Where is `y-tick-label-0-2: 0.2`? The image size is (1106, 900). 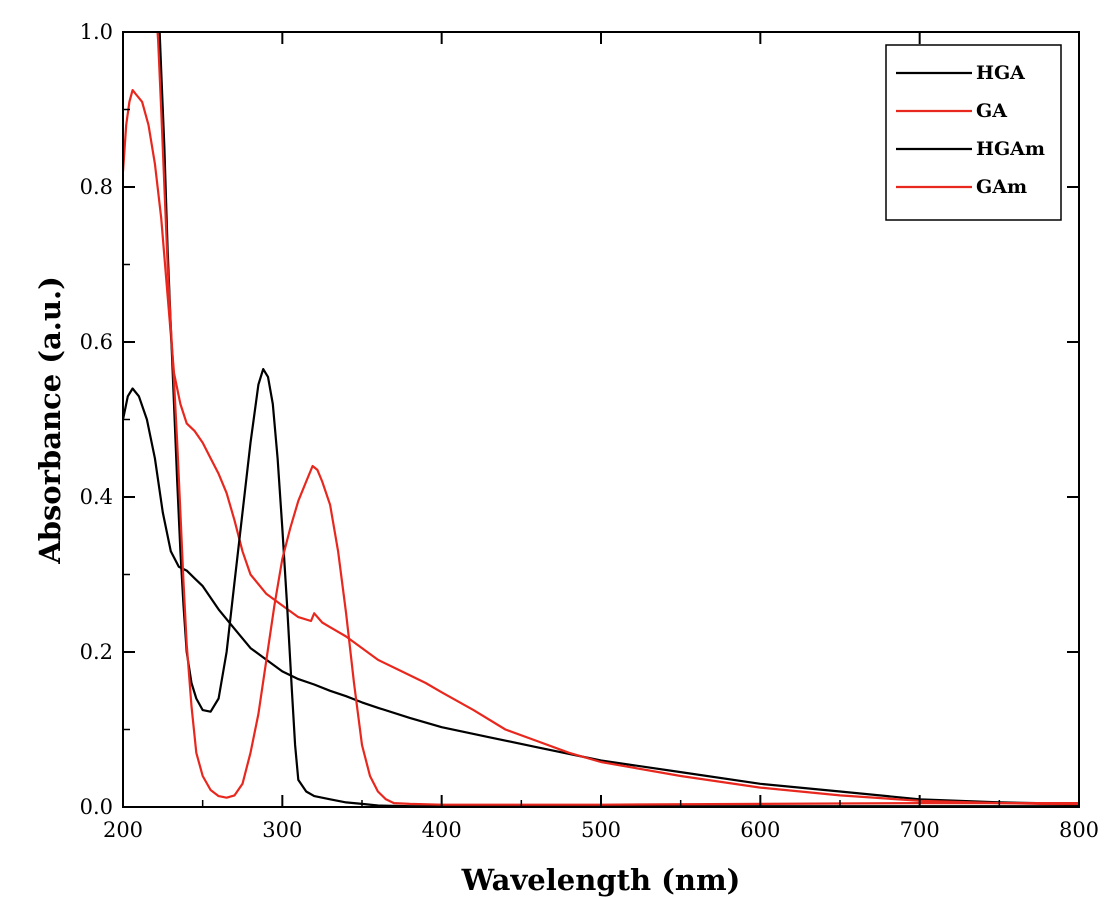 y-tick-label-0-2: 0.2 is located at coordinates (96, 652).